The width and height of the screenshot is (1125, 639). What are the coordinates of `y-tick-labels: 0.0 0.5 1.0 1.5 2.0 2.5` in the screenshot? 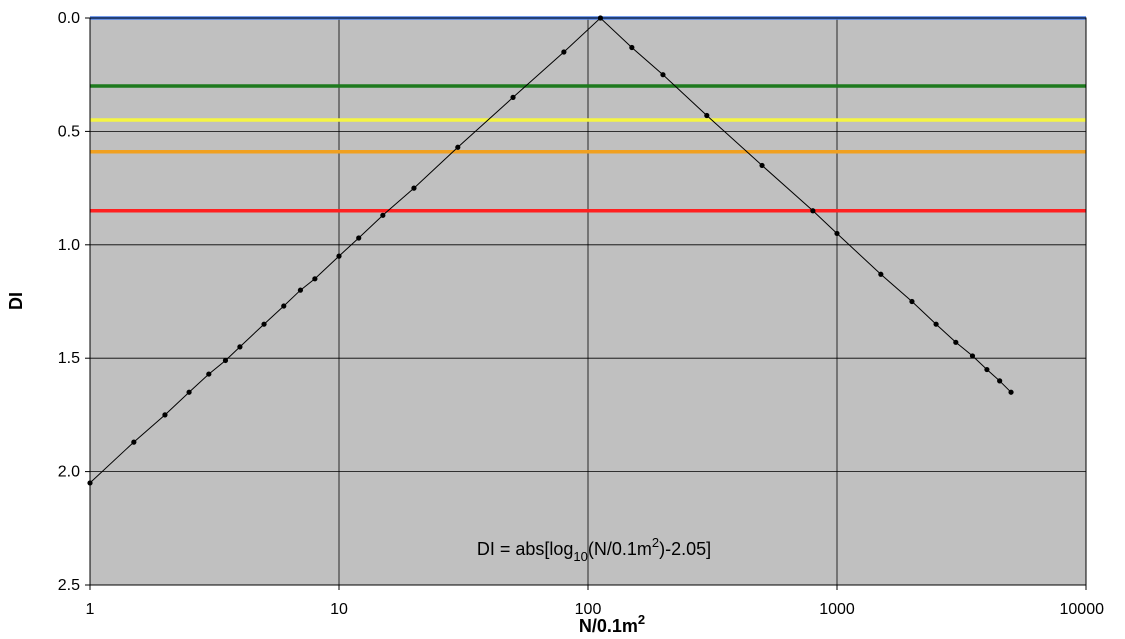 It's located at (74, 302).